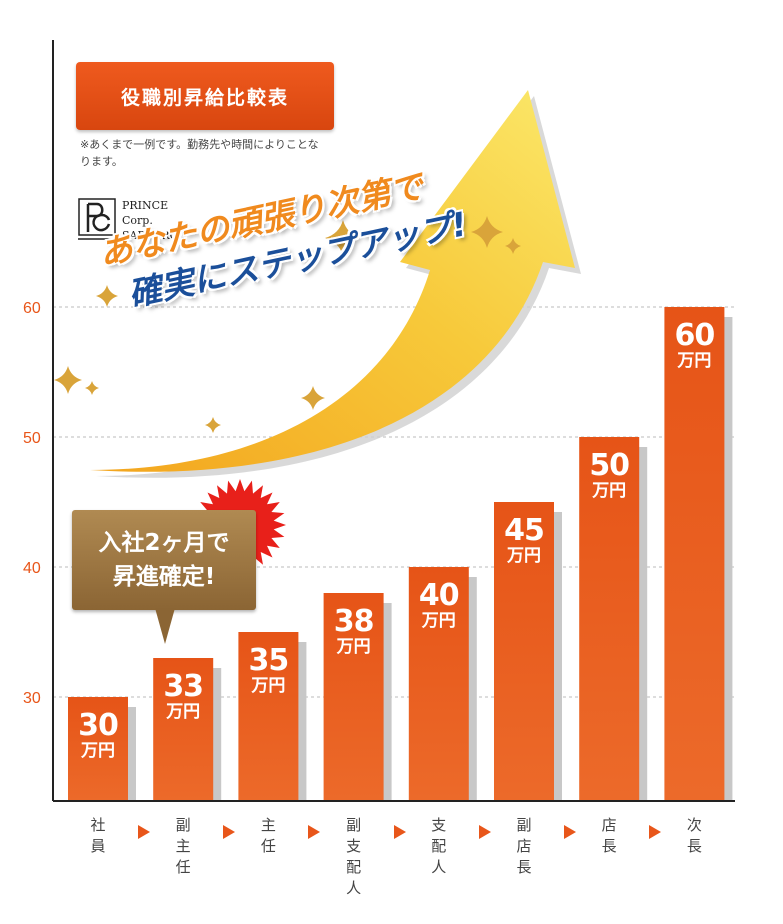 The height and width of the screenshot is (924, 783). Describe the element at coordinates (32, 698) in the screenshot. I see `y-tick-label: 30` at that location.